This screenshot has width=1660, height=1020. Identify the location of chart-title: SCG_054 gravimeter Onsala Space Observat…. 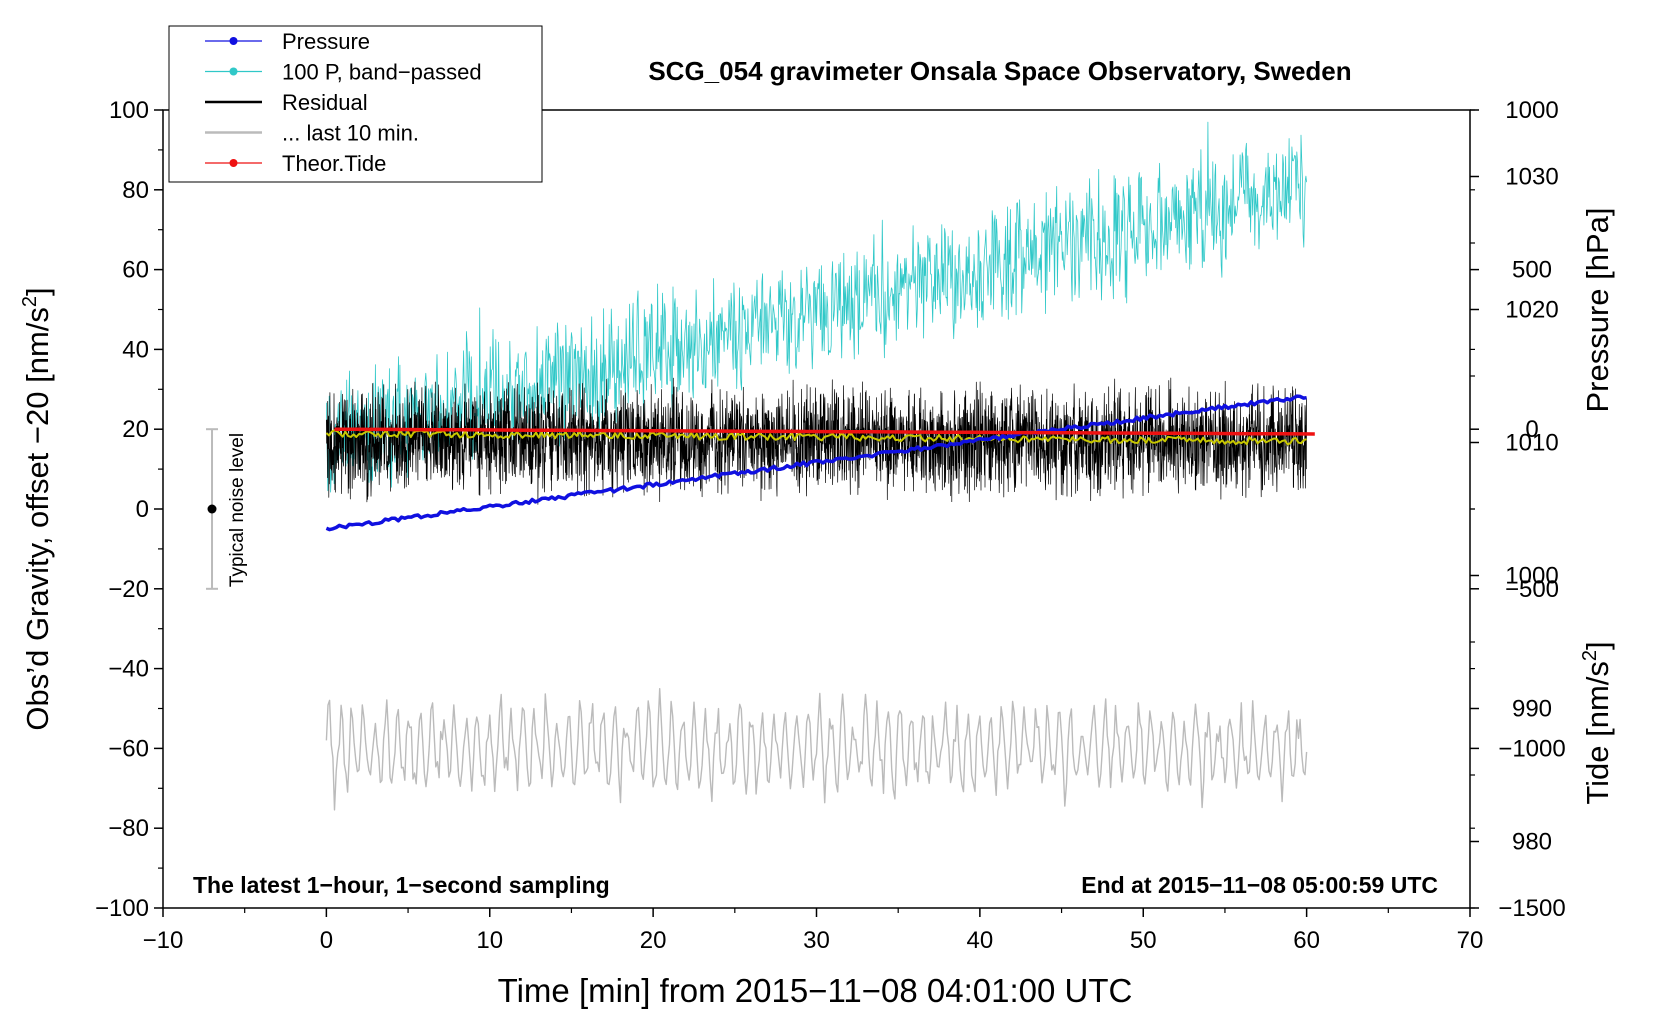
(999, 71).